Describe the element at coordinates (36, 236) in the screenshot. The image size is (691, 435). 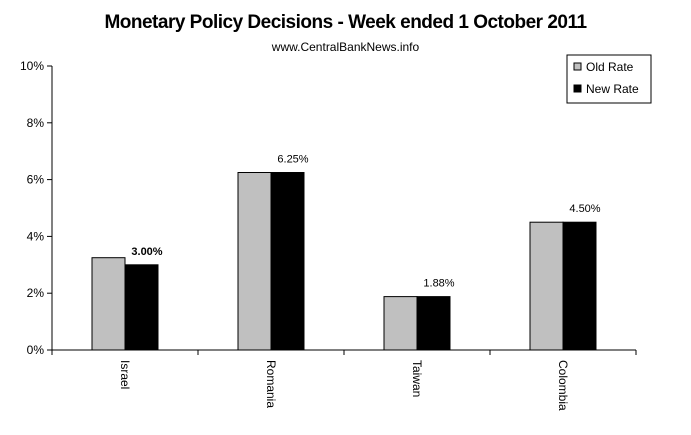
I see `y-tick-label: 4%` at that location.